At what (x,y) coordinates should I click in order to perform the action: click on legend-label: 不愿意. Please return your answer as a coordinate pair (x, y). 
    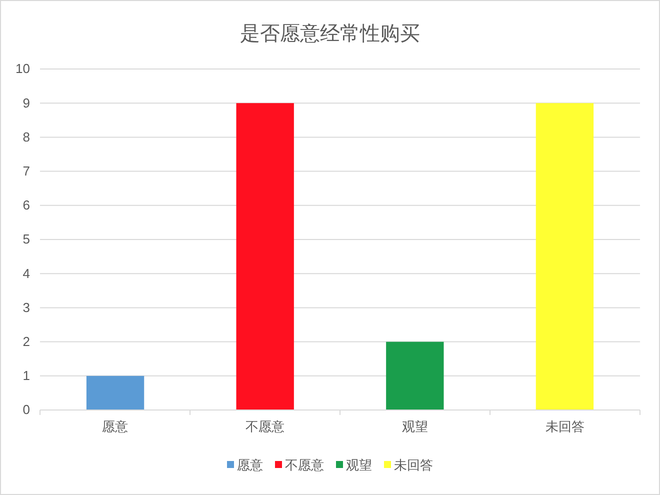
    Looking at the image, I should click on (304, 466).